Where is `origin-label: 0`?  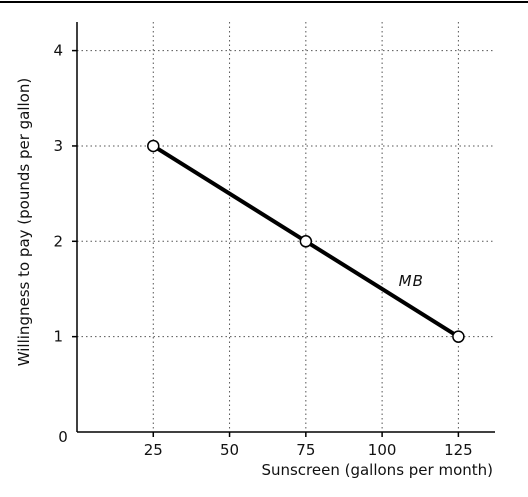 origin-label: 0 is located at coordinates (63, 437).